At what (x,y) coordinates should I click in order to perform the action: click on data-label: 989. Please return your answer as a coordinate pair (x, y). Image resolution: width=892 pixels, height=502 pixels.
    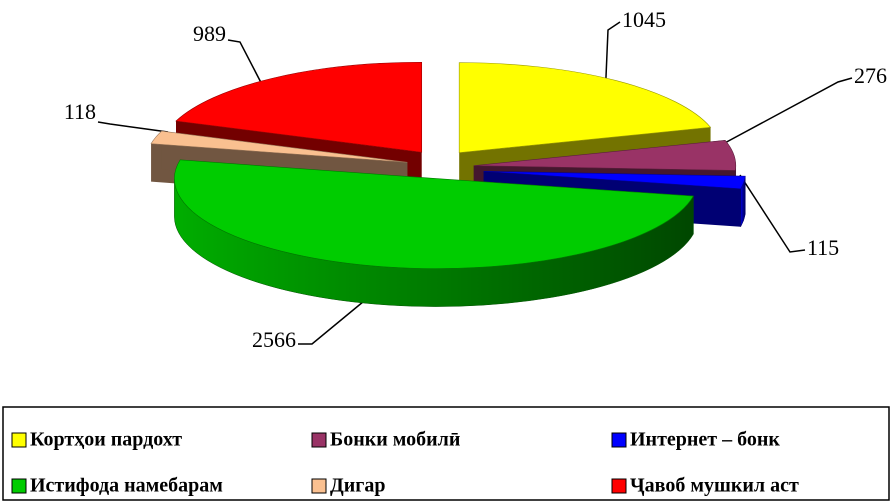
    Looking at the image, I should click on (209, 33).